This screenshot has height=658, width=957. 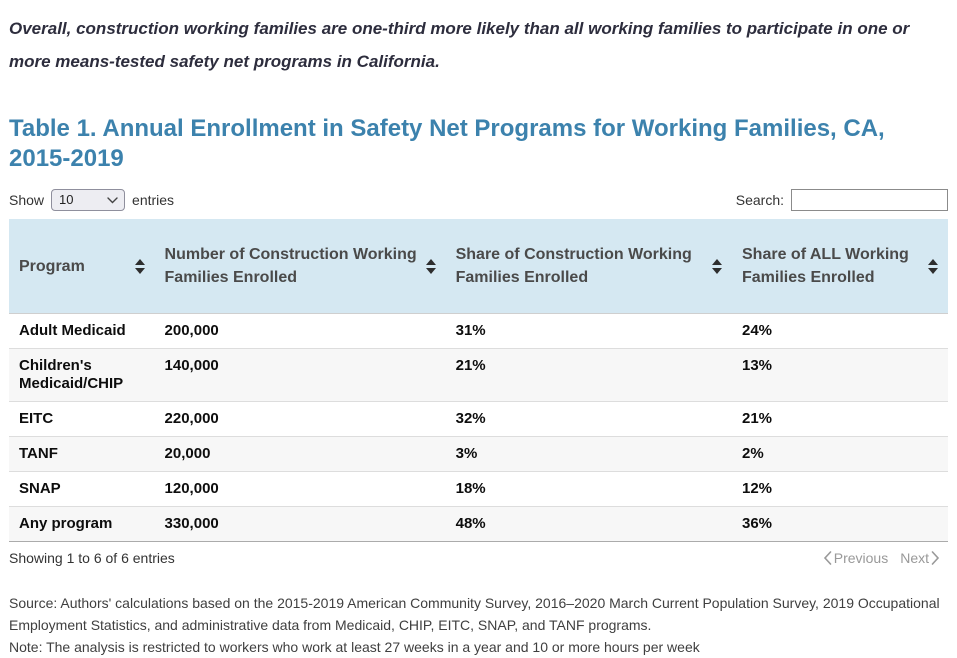 I want to click on show-label: Show, so click(x=27, y=200).